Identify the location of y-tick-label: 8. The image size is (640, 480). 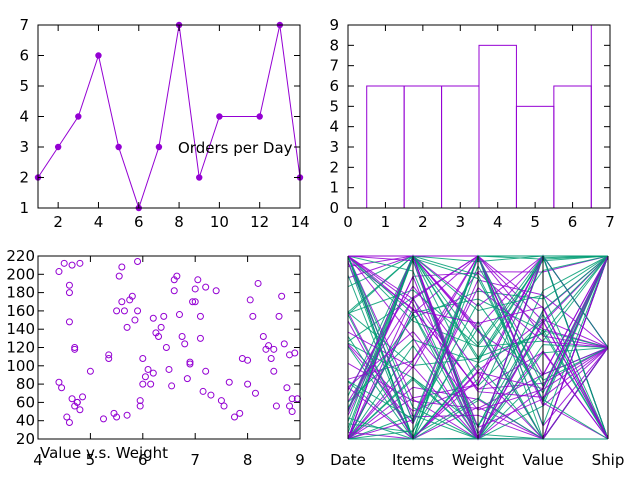
(334, 45).